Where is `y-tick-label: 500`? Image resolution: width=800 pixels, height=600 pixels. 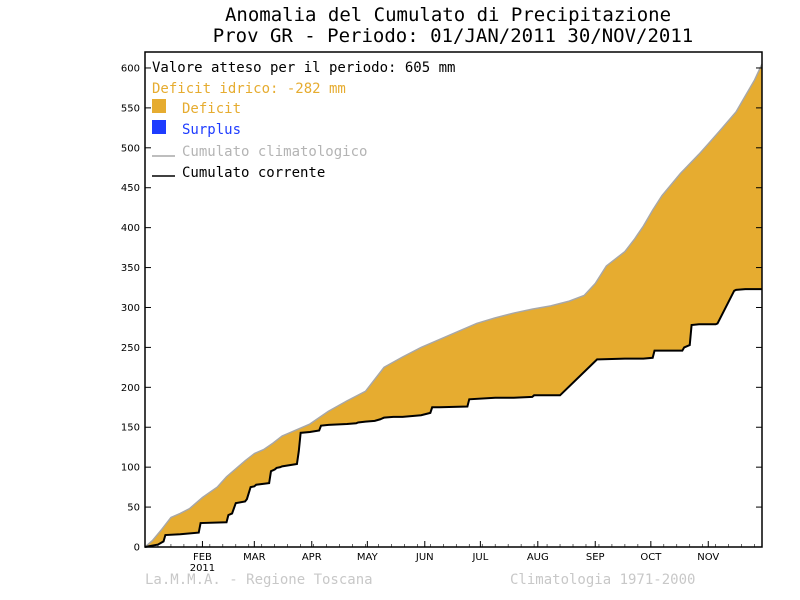
y-tick-label: 500 is located at coordinates (130, 148).